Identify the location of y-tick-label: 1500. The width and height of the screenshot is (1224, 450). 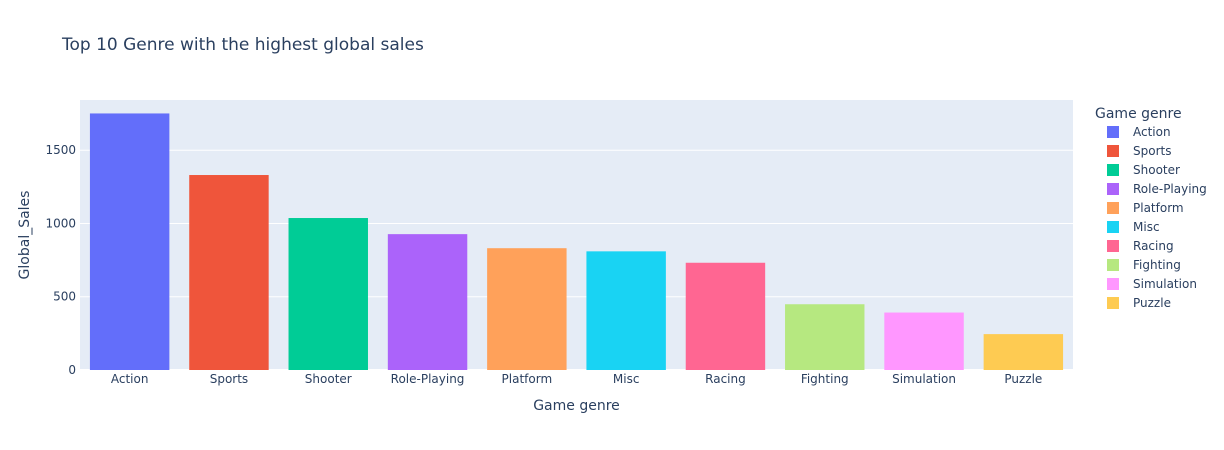
(60, 150).